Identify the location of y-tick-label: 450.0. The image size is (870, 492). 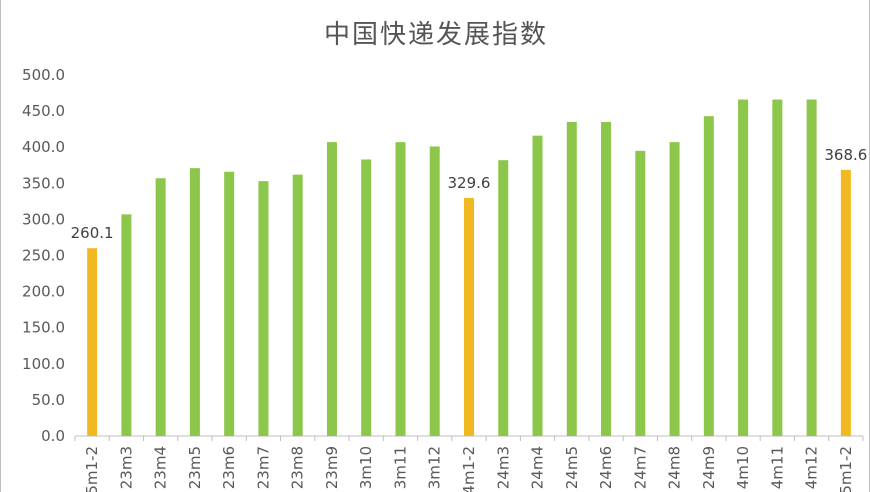
(43, 111).